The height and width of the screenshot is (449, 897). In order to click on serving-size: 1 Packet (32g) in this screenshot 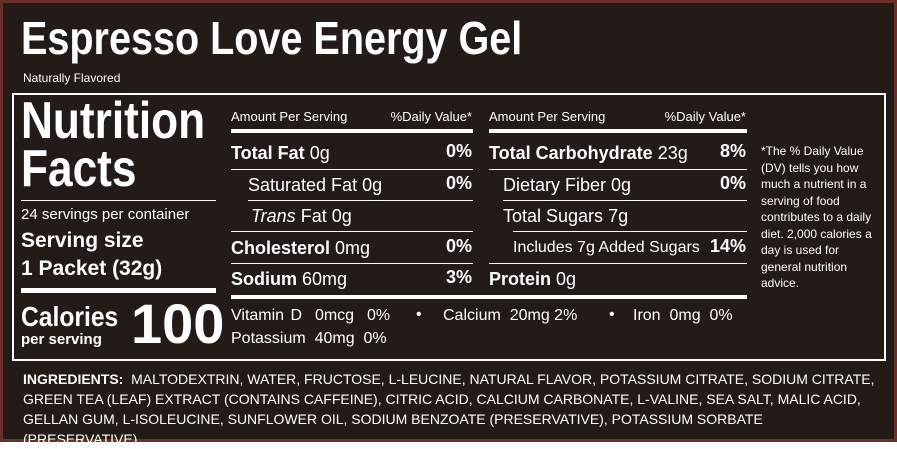, I will do `click(92, 268)`.